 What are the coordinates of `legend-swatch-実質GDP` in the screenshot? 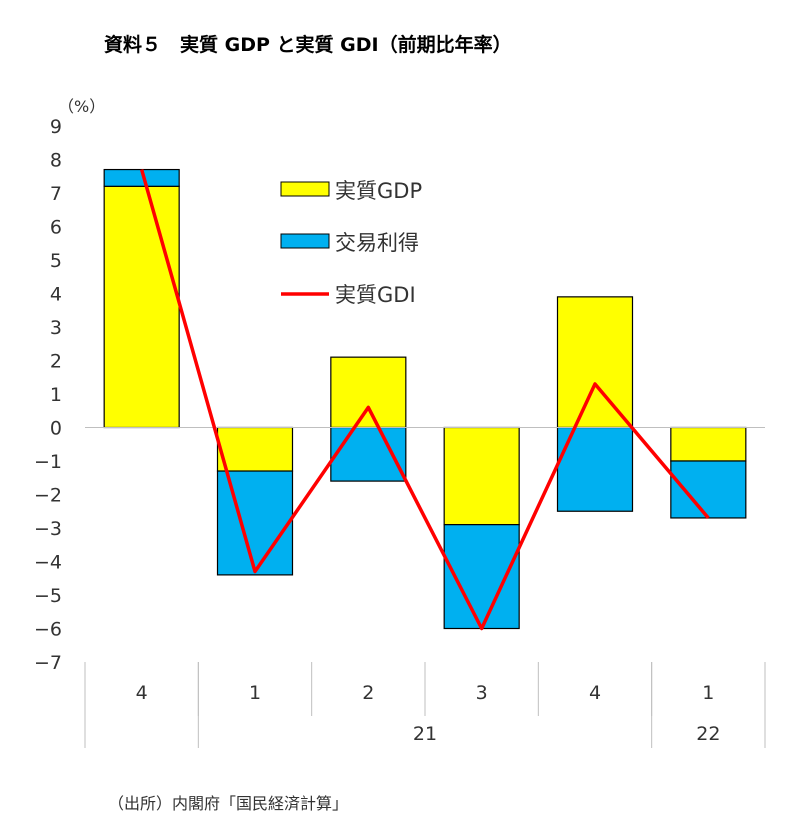 It's located at (305, 189).